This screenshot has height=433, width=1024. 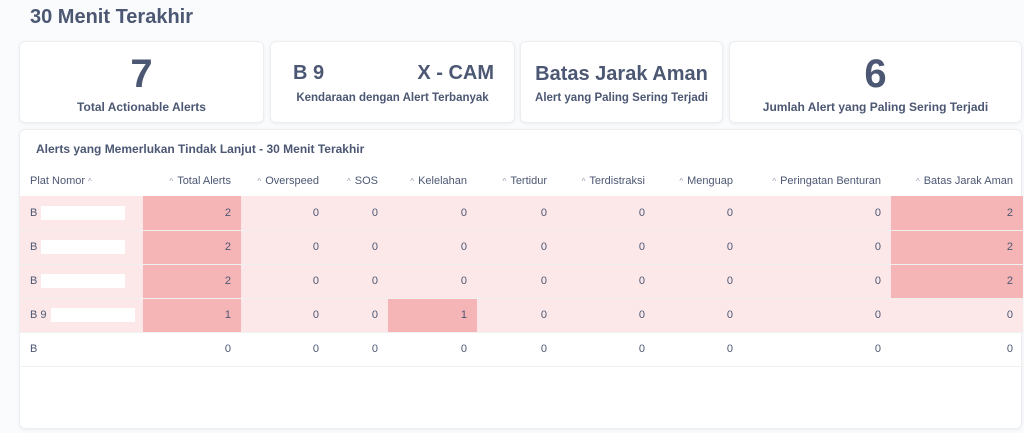 What do you see at coordinates (875, 74) in the screenshot?
I see `kpi-value: 6` at bounding box center [875, 74].